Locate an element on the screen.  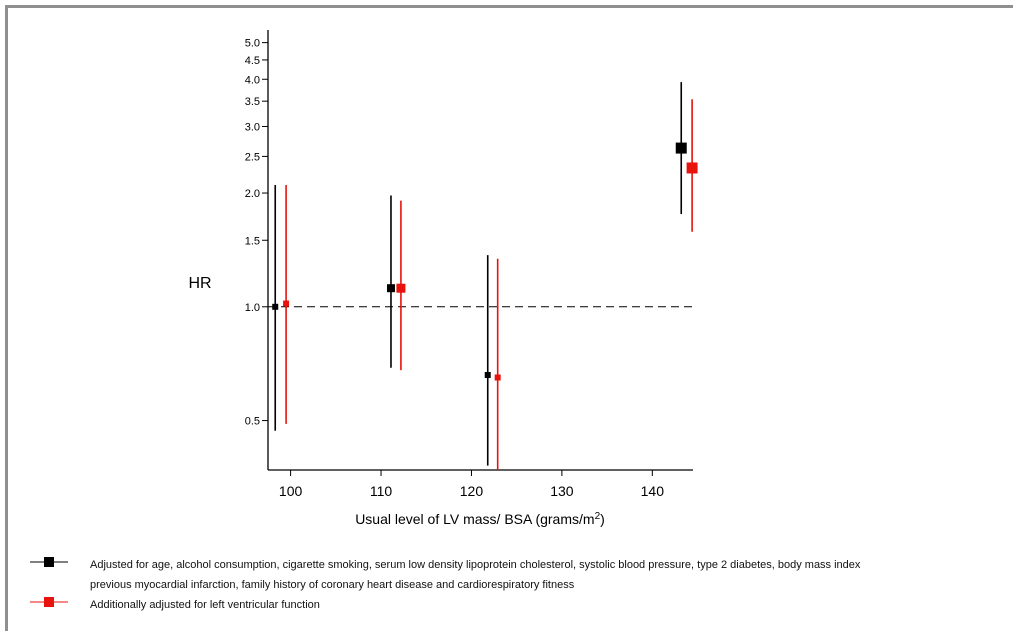
legend-symbol-red is located at coordinates (49, 602).